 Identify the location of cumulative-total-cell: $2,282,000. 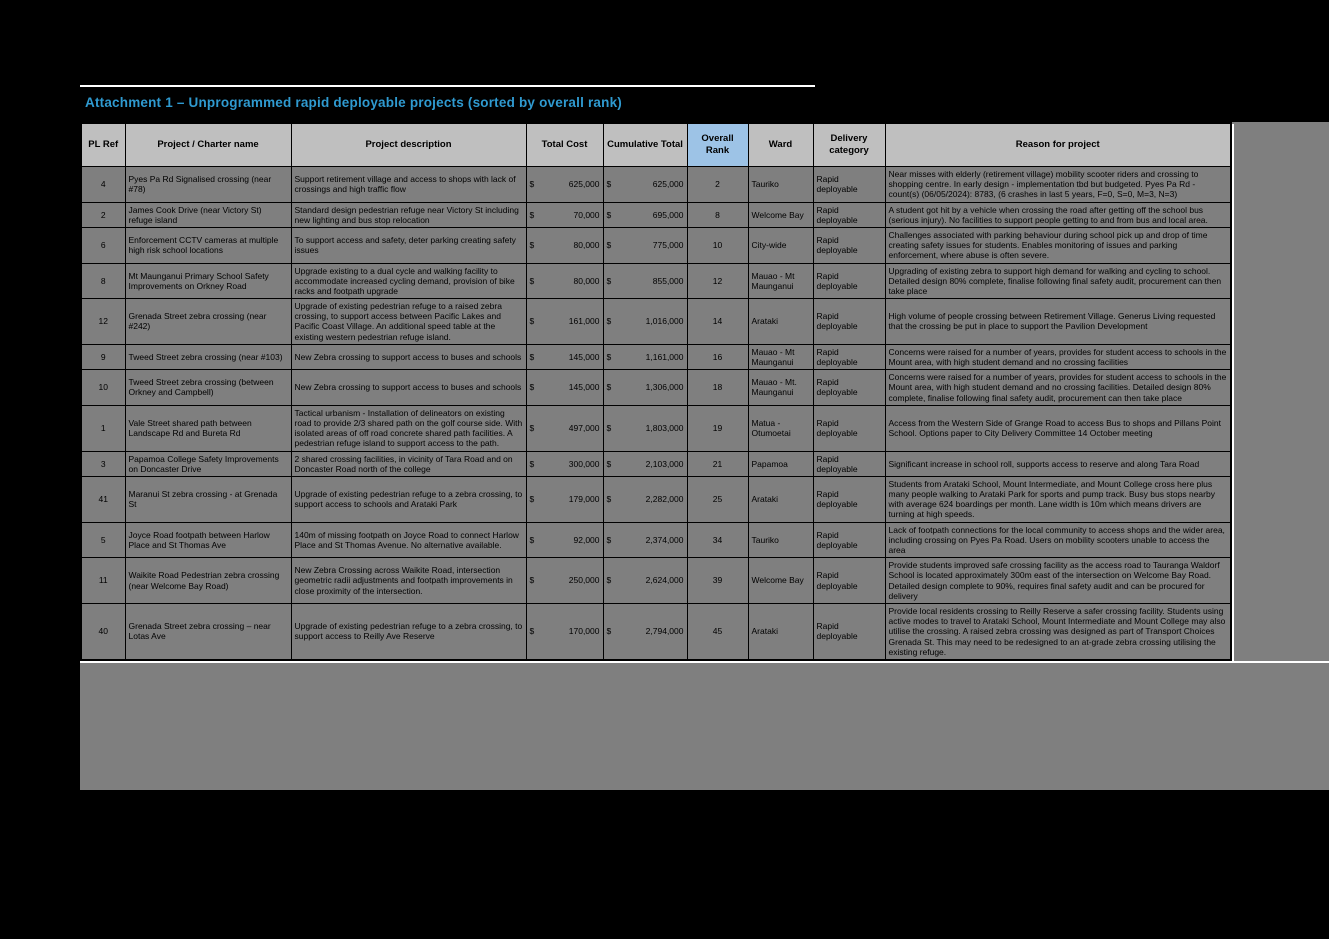
(645, 499).